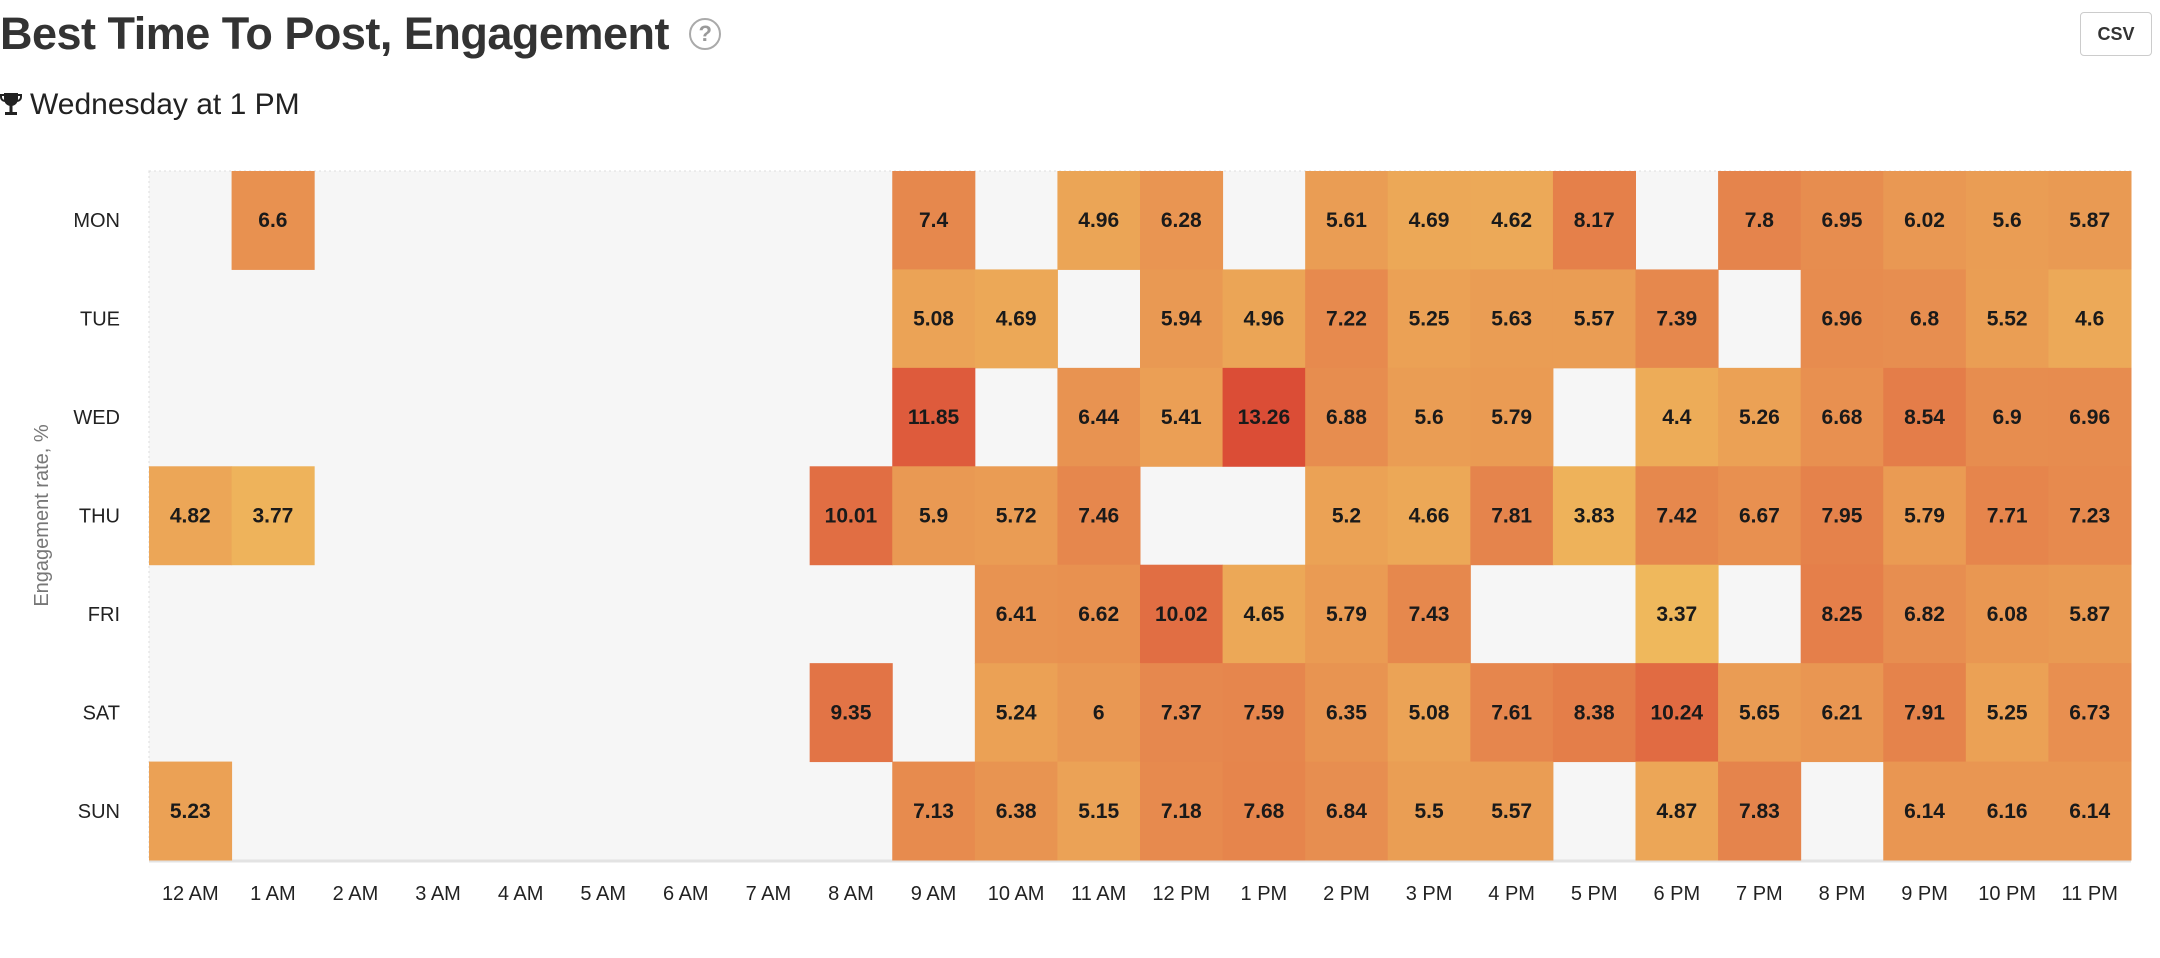  What do you see at coordinates (2090, 894) in the screenshot?
I see `x-tick-label: 11 PM` at bounding box center [2090, 894].